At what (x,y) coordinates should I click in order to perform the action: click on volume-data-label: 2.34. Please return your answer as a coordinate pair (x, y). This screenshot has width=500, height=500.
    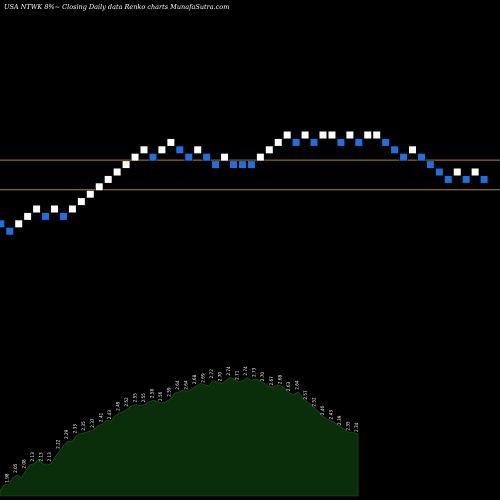
    Looking at the image, I should click on (356, 427).